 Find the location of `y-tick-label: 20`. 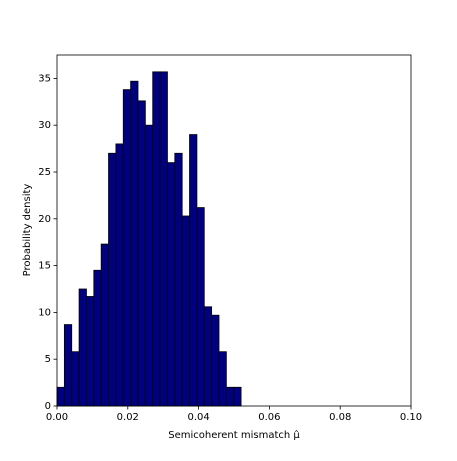

y-tick-label: 20 is located at coordinates (44, 219).